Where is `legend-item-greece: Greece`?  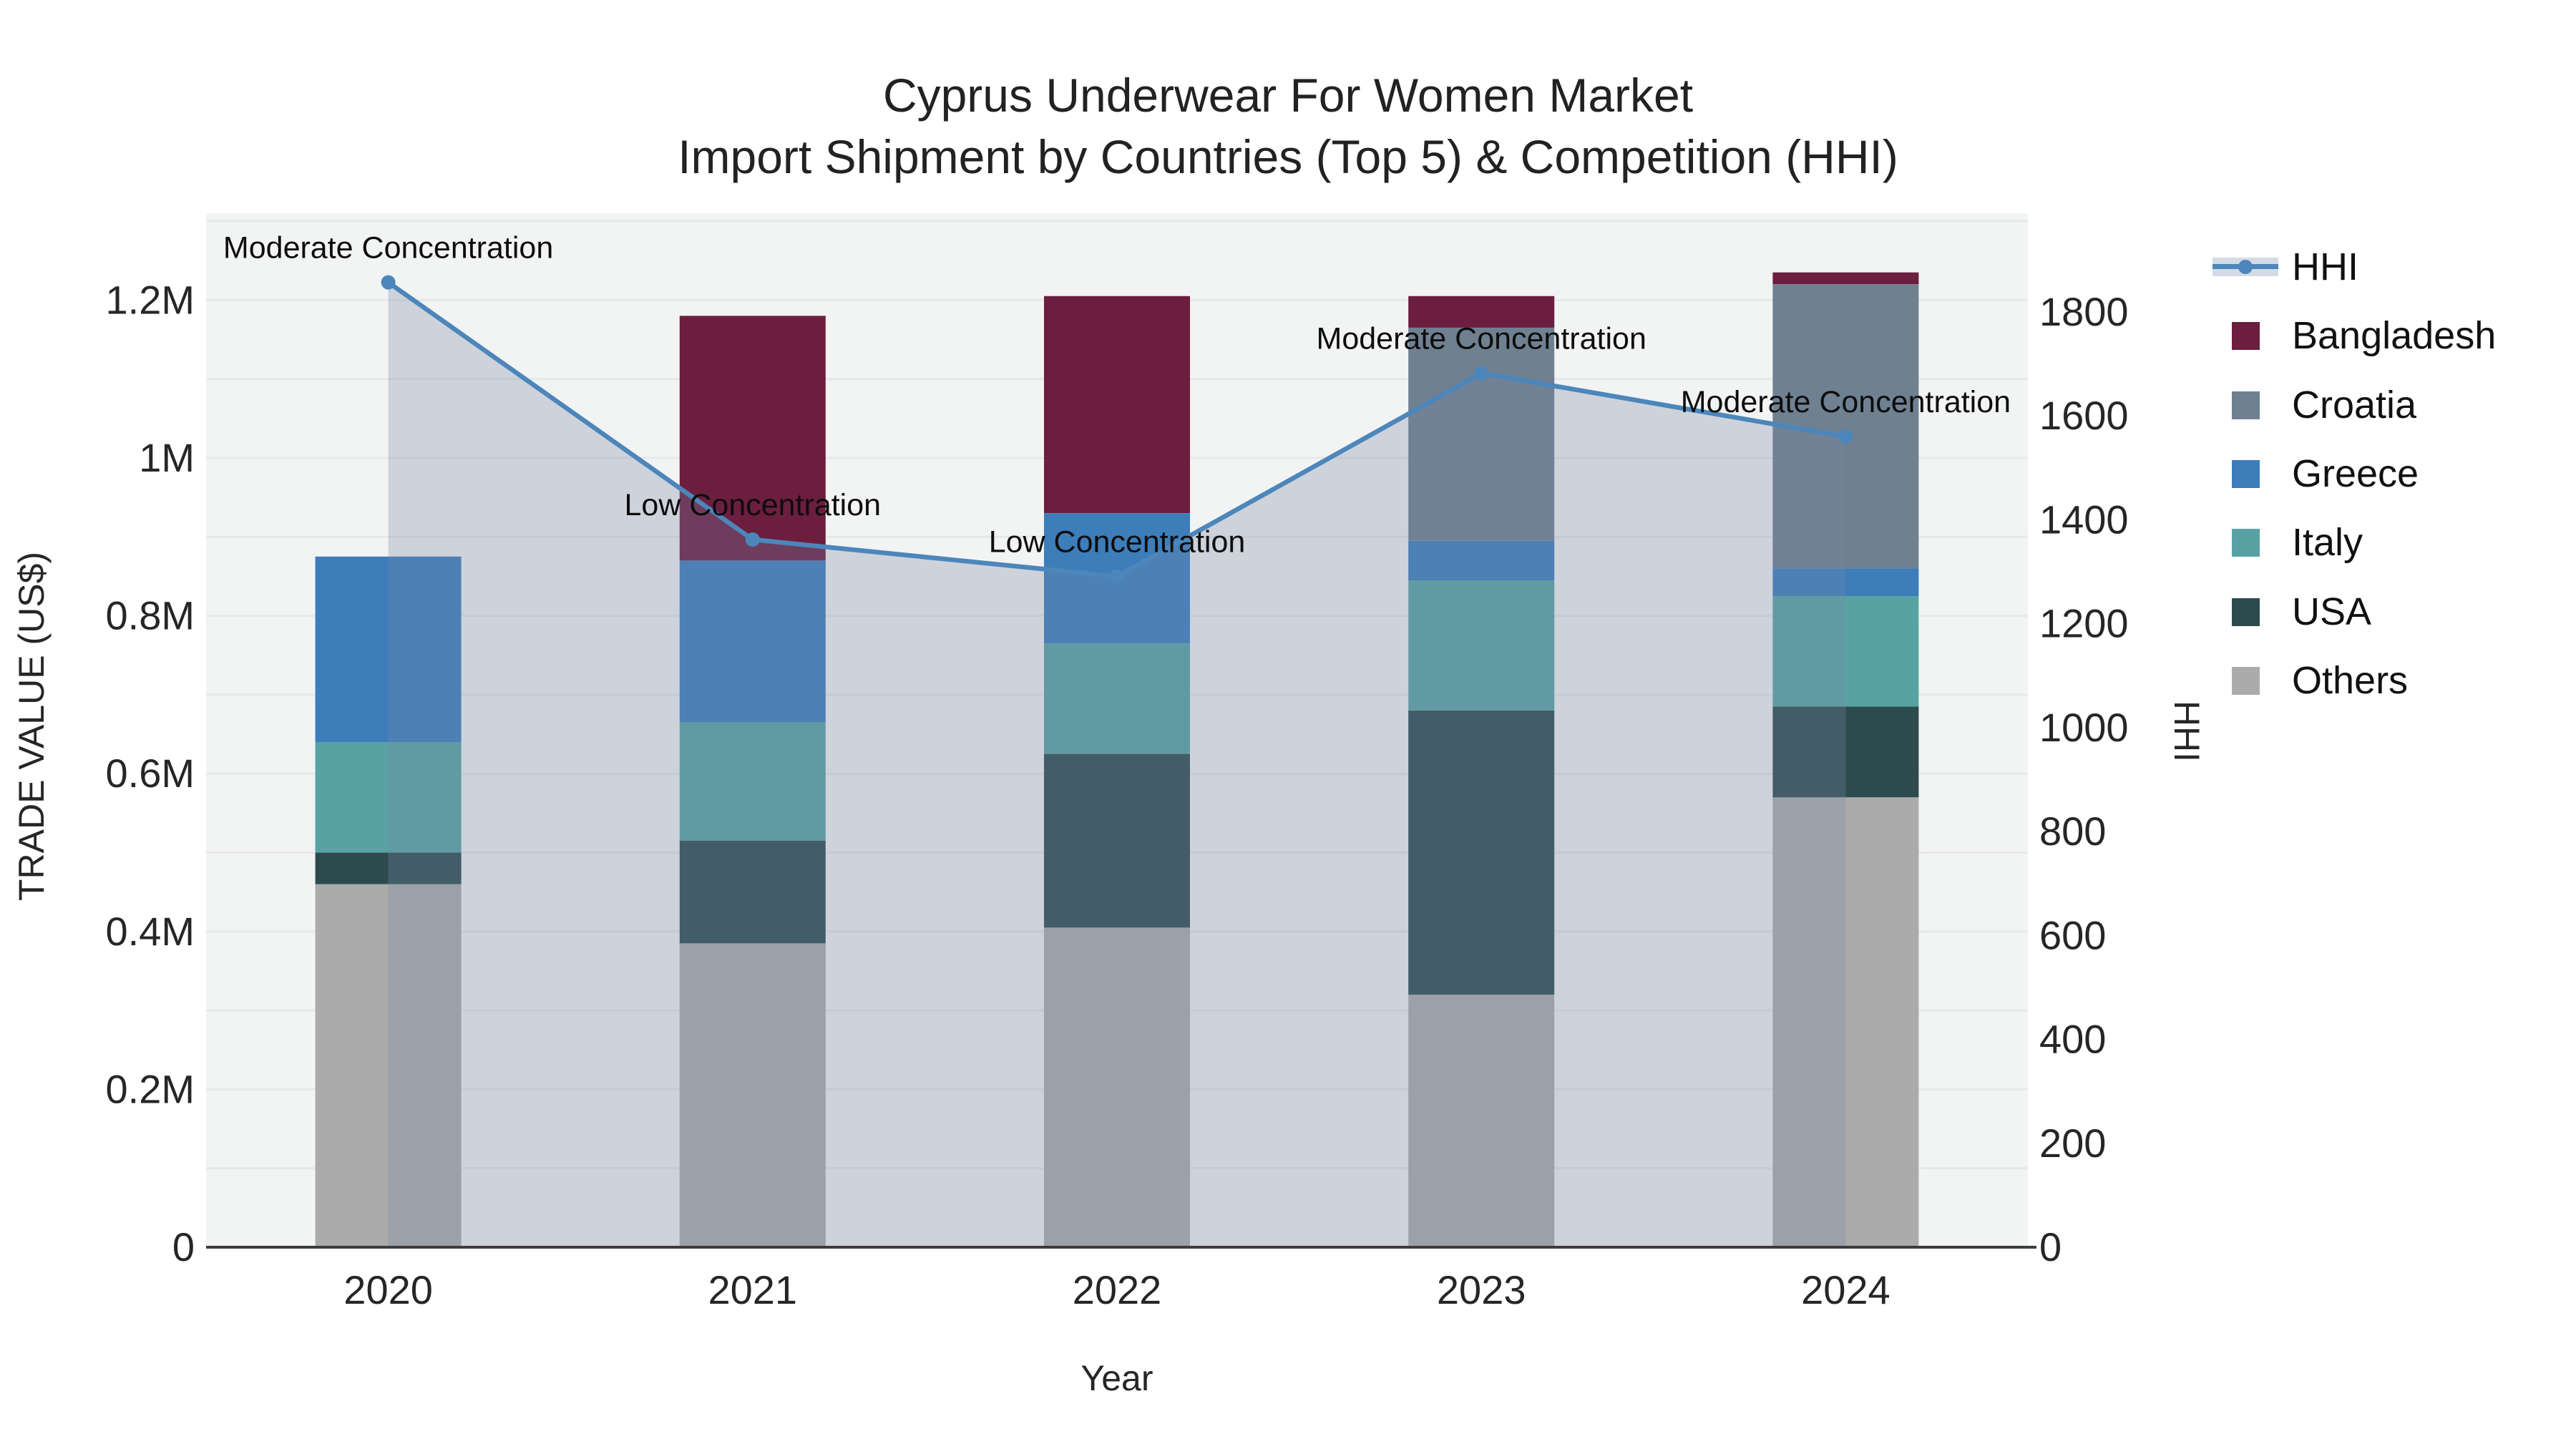
legend-item-greece: Greece is located at coordinates (2315, 473).